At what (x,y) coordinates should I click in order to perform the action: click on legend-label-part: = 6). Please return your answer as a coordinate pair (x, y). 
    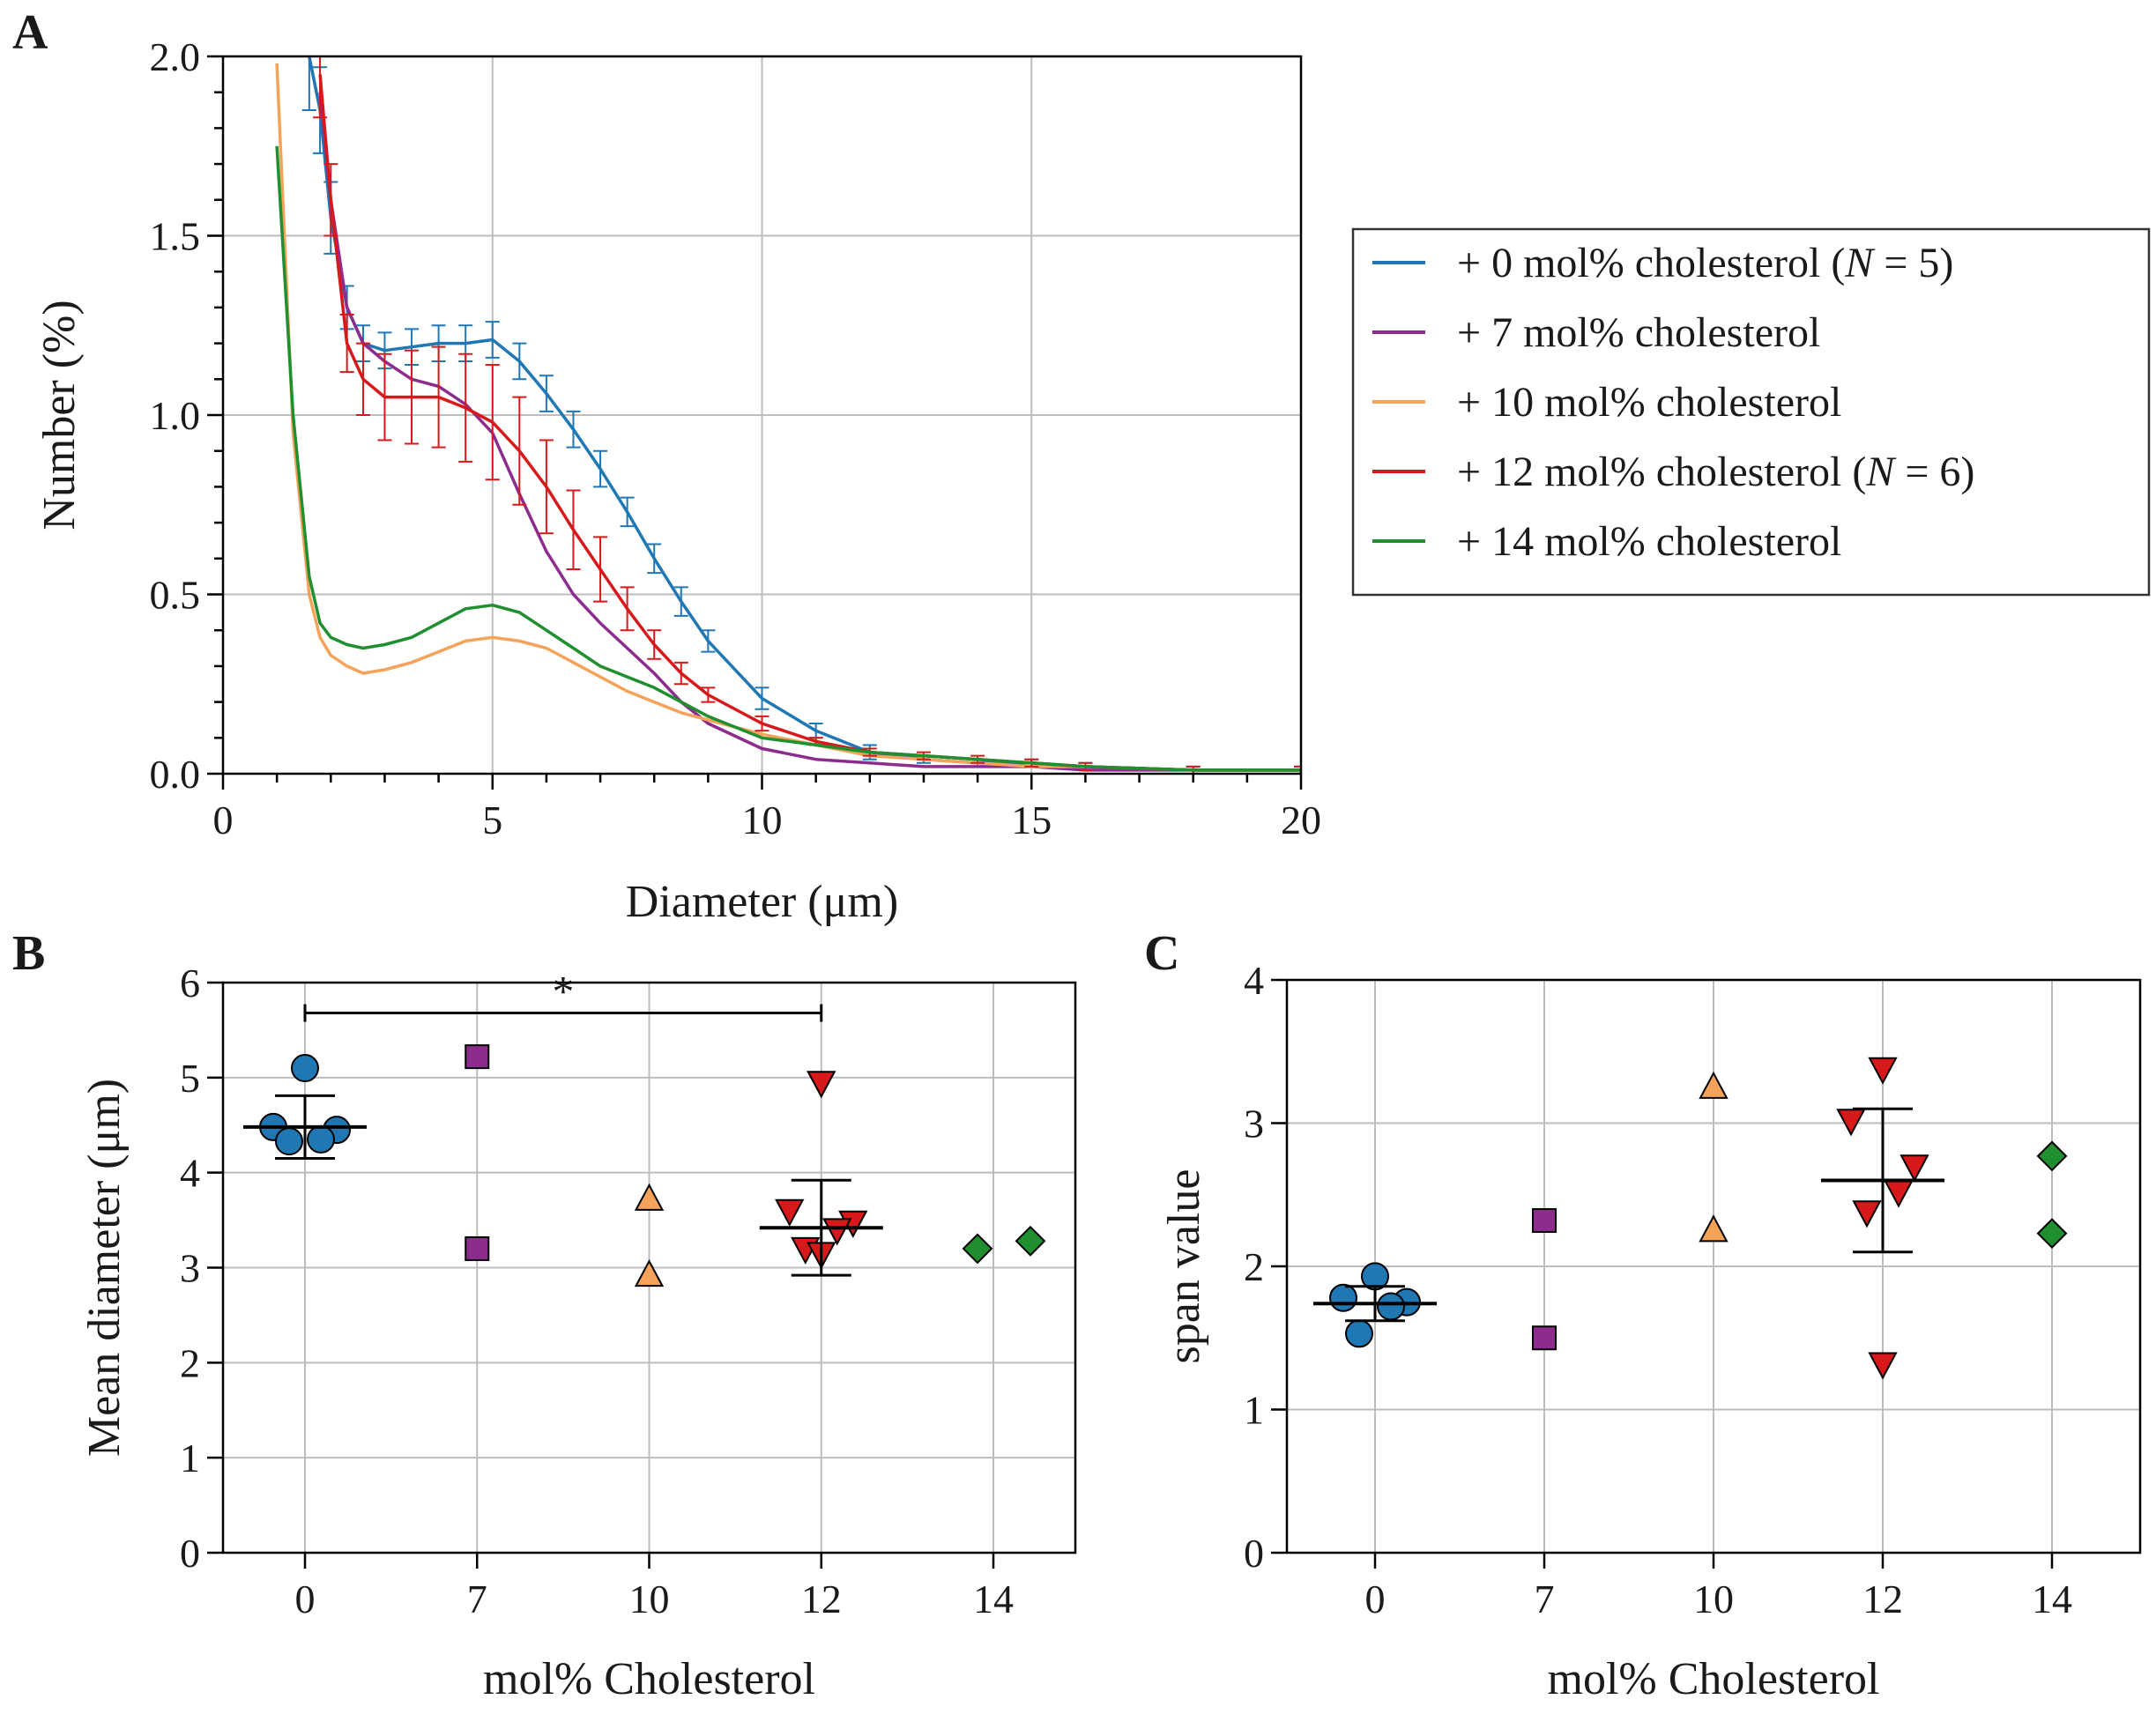
    Looking at the image, I should click on (1934, 472).